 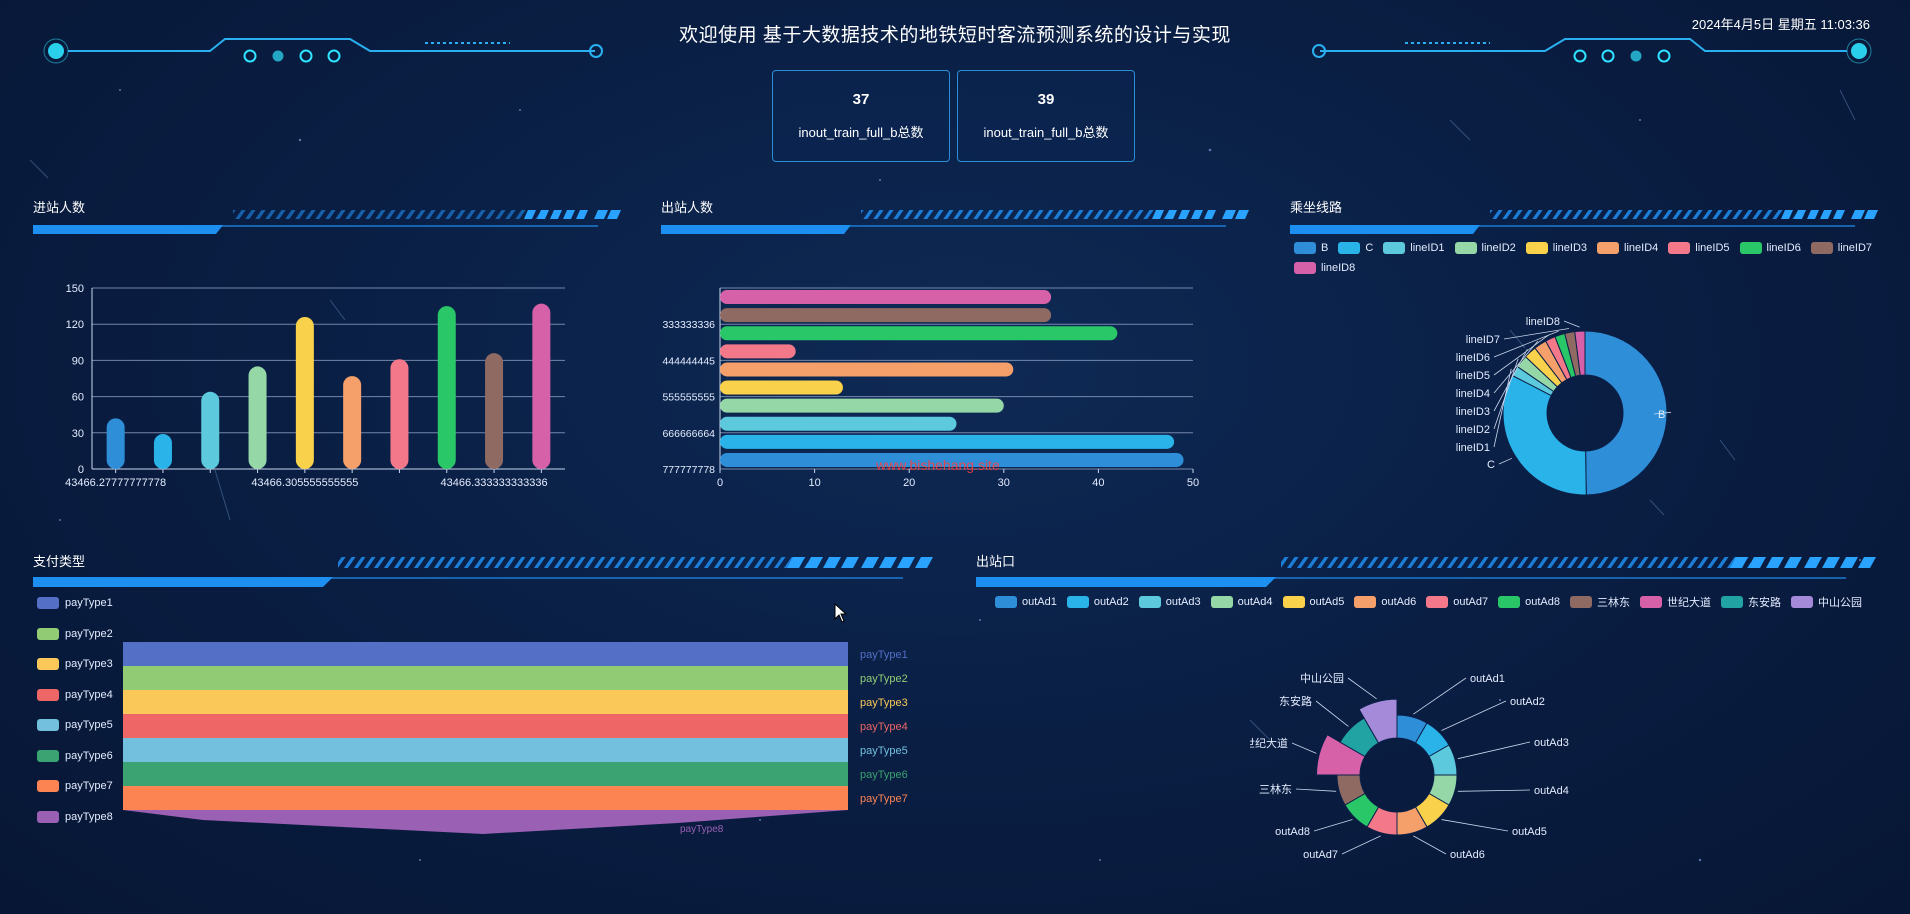 I want to click on legend-label: B, so click(x=1325, y=248).